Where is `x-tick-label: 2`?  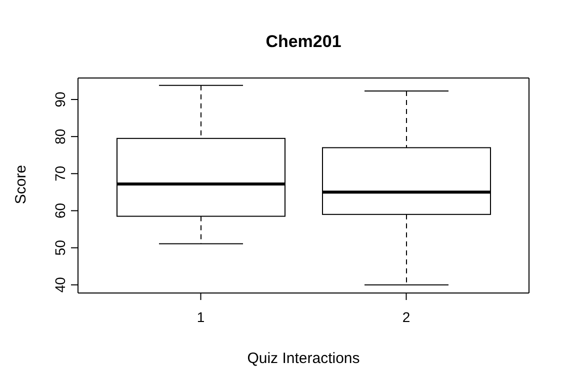 x-tick-label: 2 is located at coordinates (406, 316).